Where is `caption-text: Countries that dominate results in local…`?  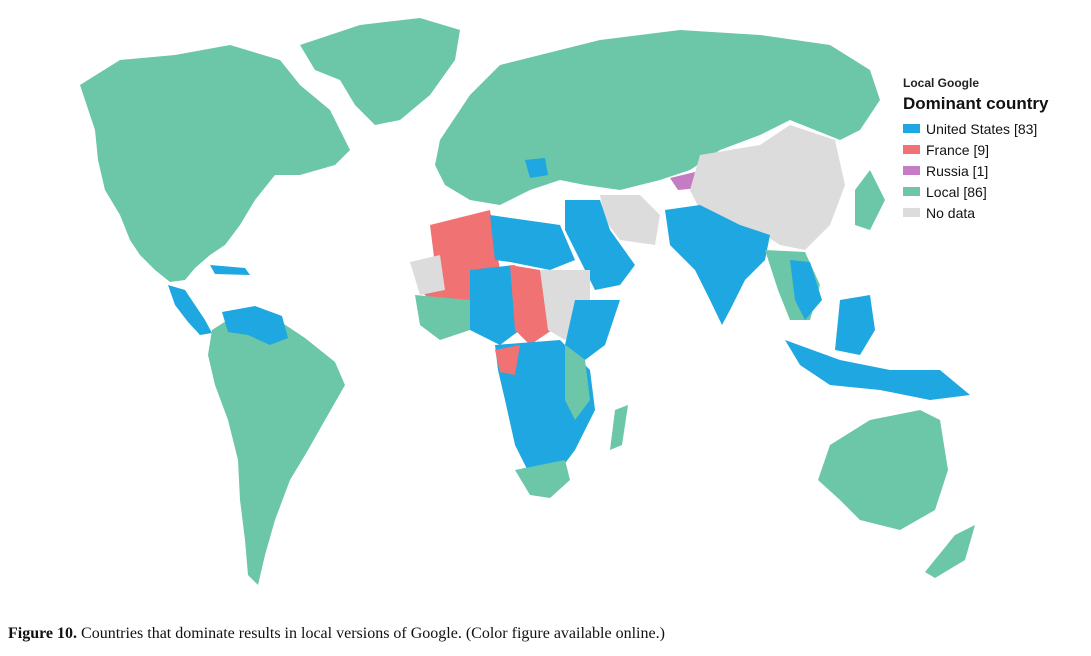 caption-text: Countries that dominate results in local… is located at coordinates (373, 633).